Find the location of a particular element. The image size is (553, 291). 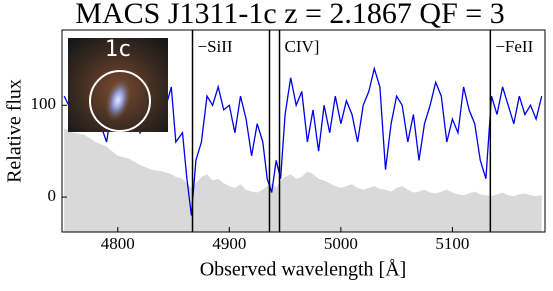

x-axis-label: Observed wavelength [Å] is located at coordinates (303, 270).